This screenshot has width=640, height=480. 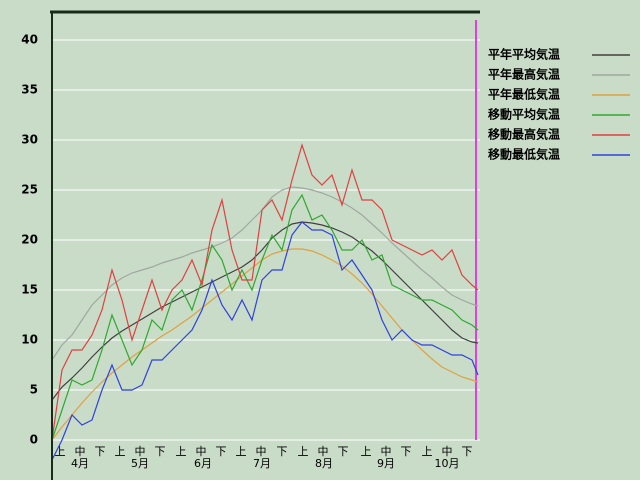 I want to click on y-tick-label: 20, so click(x=29, y=240).